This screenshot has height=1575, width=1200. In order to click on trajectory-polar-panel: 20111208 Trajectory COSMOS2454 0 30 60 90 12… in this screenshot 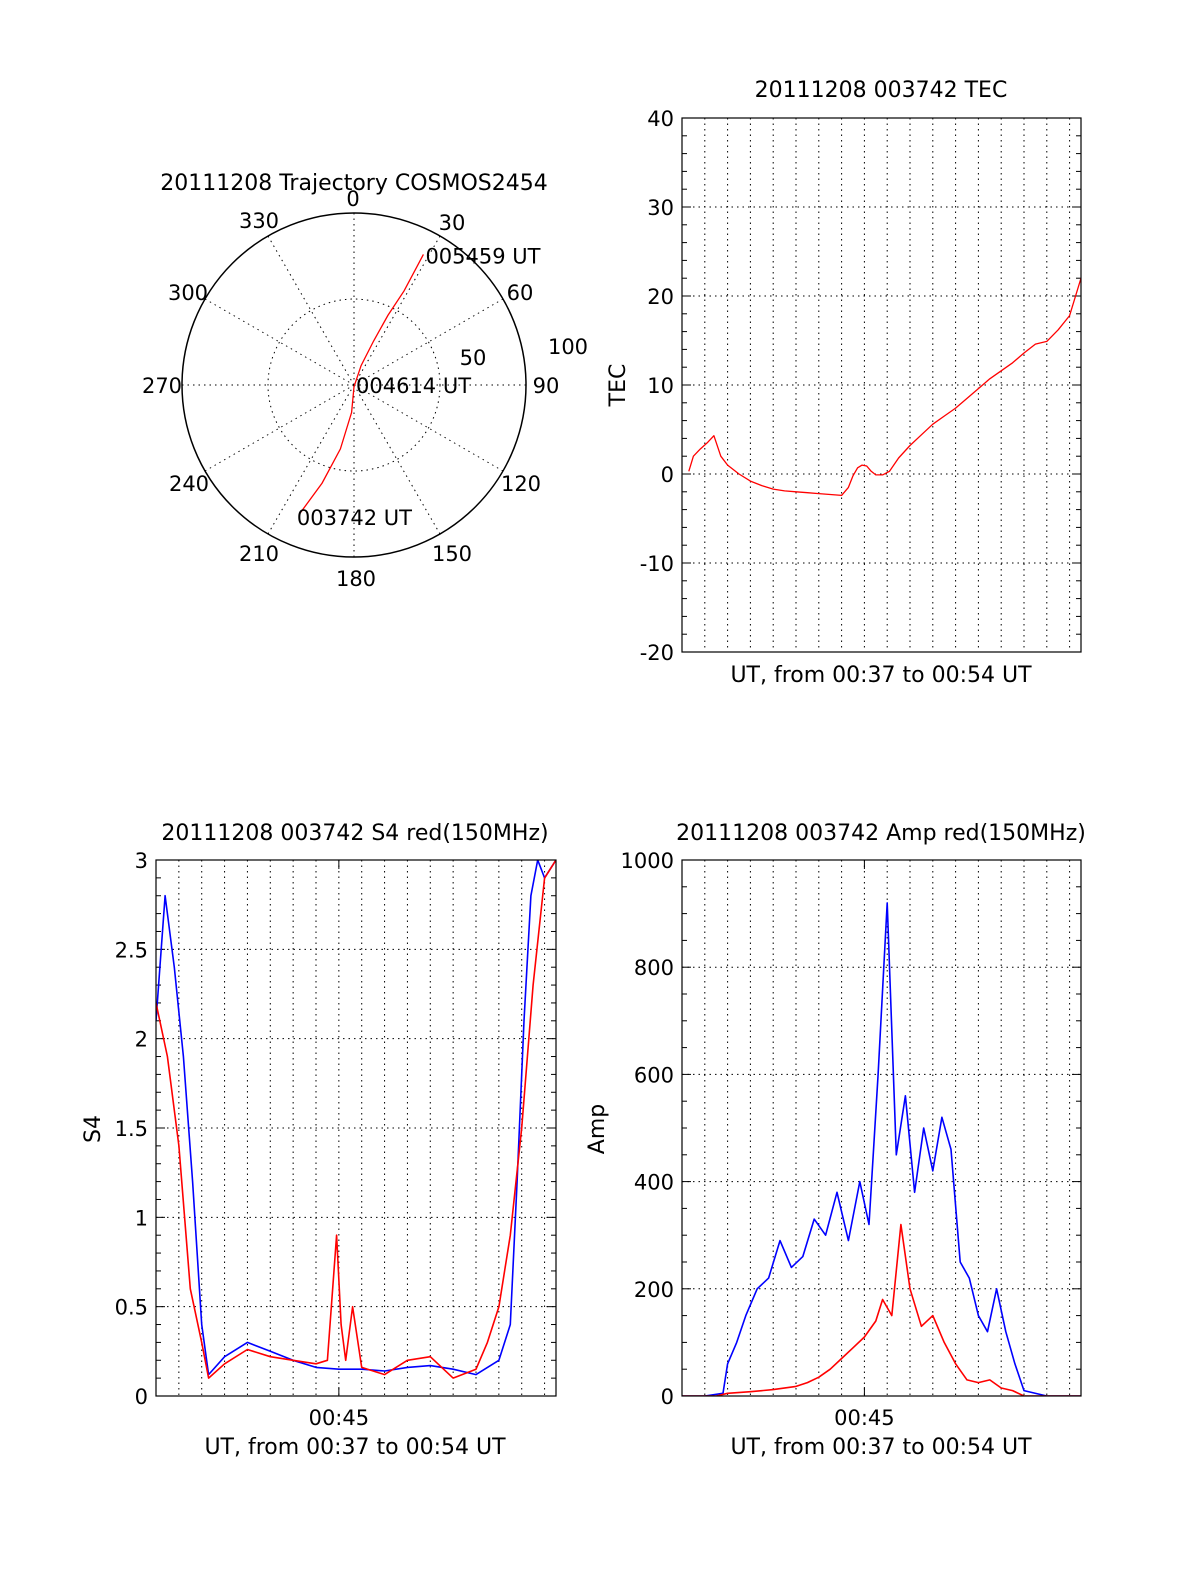, I will do `click(365, 381)`.